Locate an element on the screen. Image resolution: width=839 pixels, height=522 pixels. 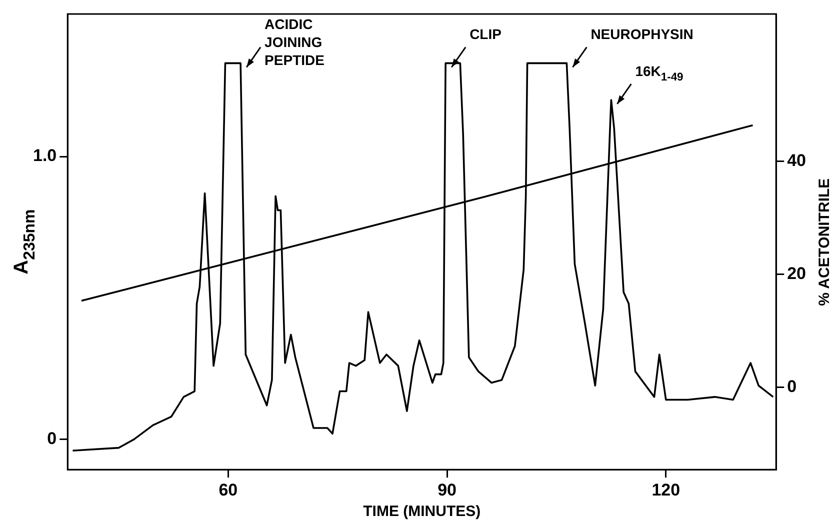
annotation: ACIDIC JOINING PEPTIDE is located at coordinates (294, 42).